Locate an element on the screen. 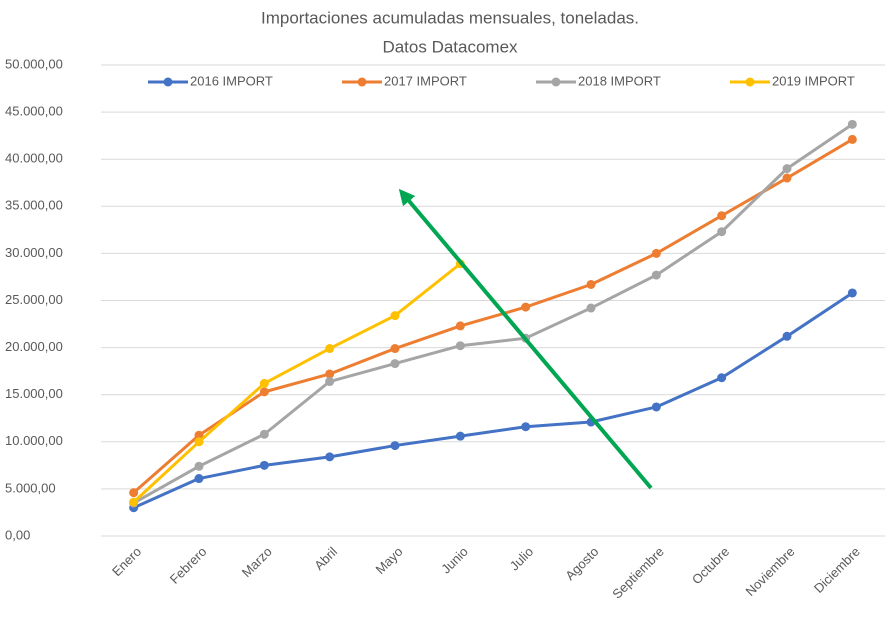 This screenshot has height=619, width=887. x-tick-label: Octubre is located at coordinates (710, 565).